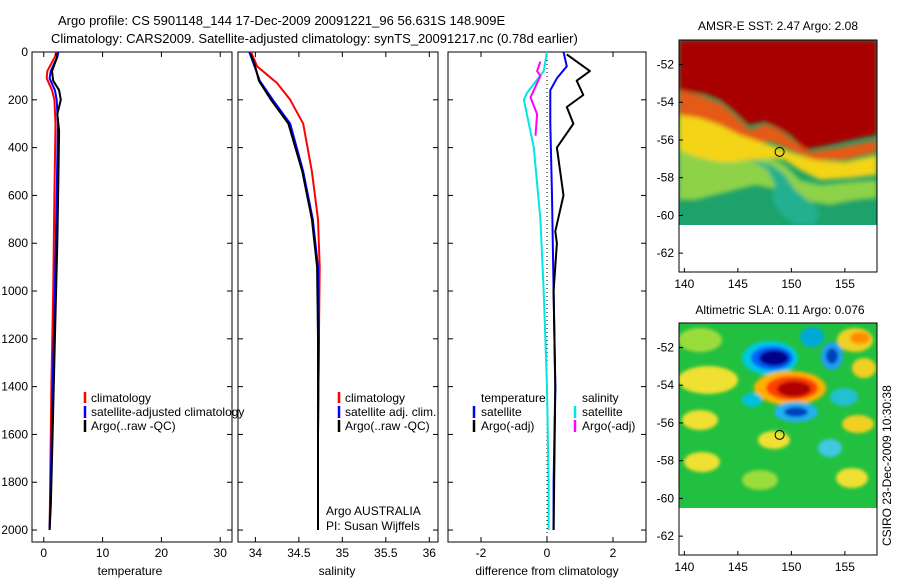  I want to click on y-tick-label: 1000, so click(14, 291).